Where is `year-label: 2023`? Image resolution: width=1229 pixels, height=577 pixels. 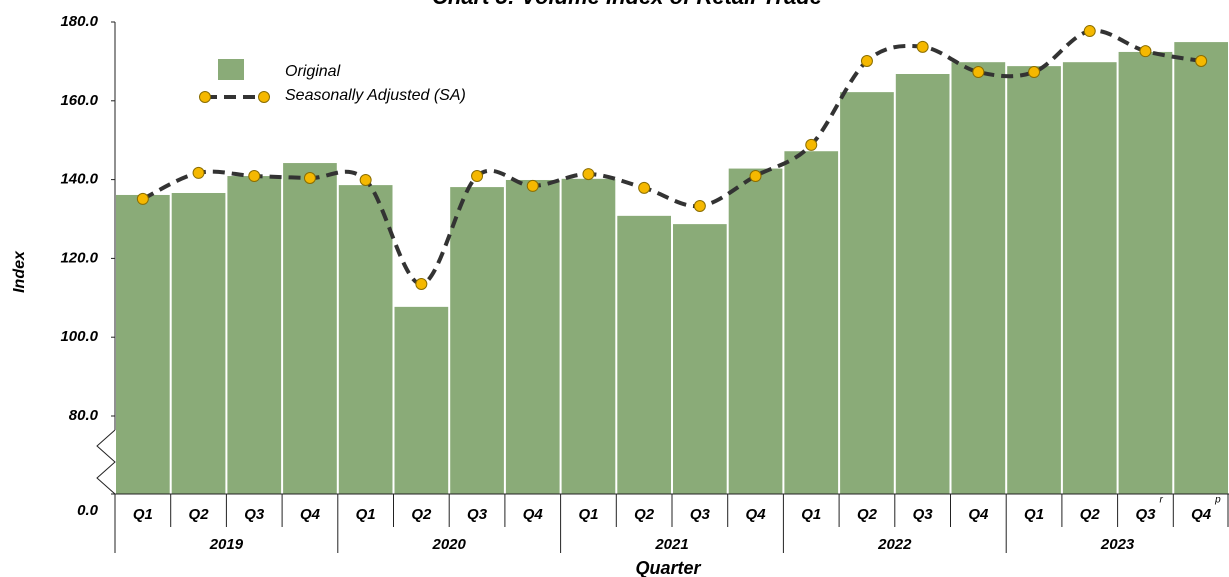 year-label: 2023 is located at coordinates (1117, 544).